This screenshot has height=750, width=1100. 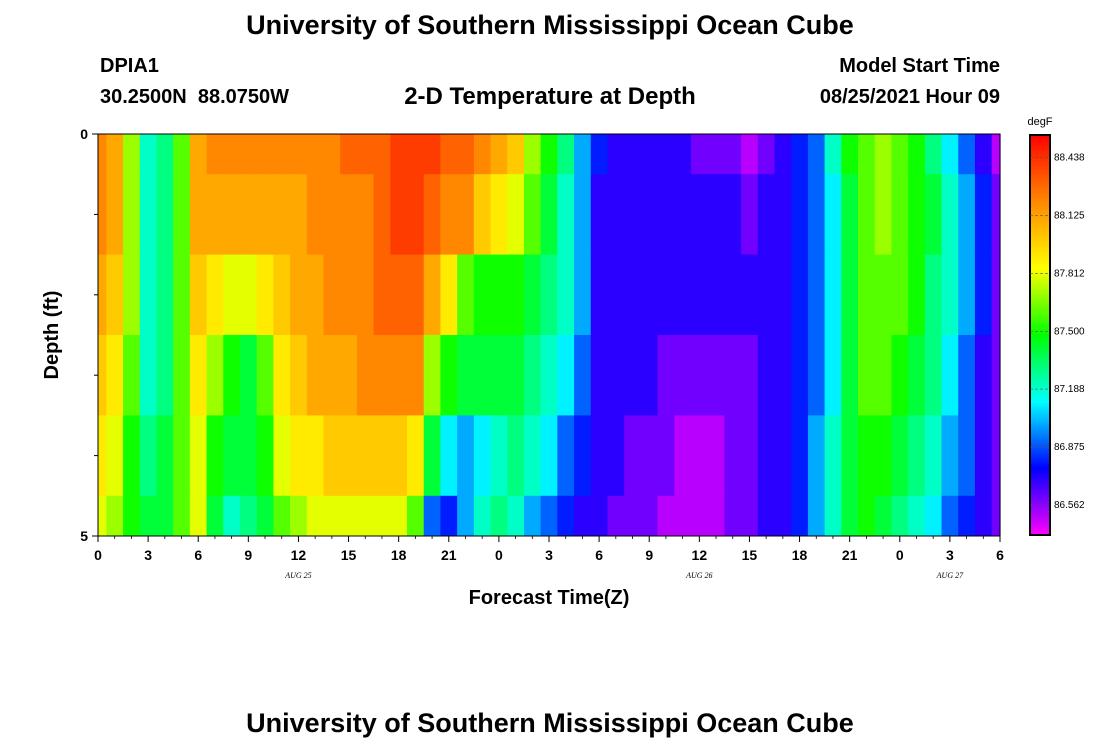 What do you see at coordinates (750, 555) in the screenshot?
I see `x-tick-label: 15` at bounding box center [750, 555].